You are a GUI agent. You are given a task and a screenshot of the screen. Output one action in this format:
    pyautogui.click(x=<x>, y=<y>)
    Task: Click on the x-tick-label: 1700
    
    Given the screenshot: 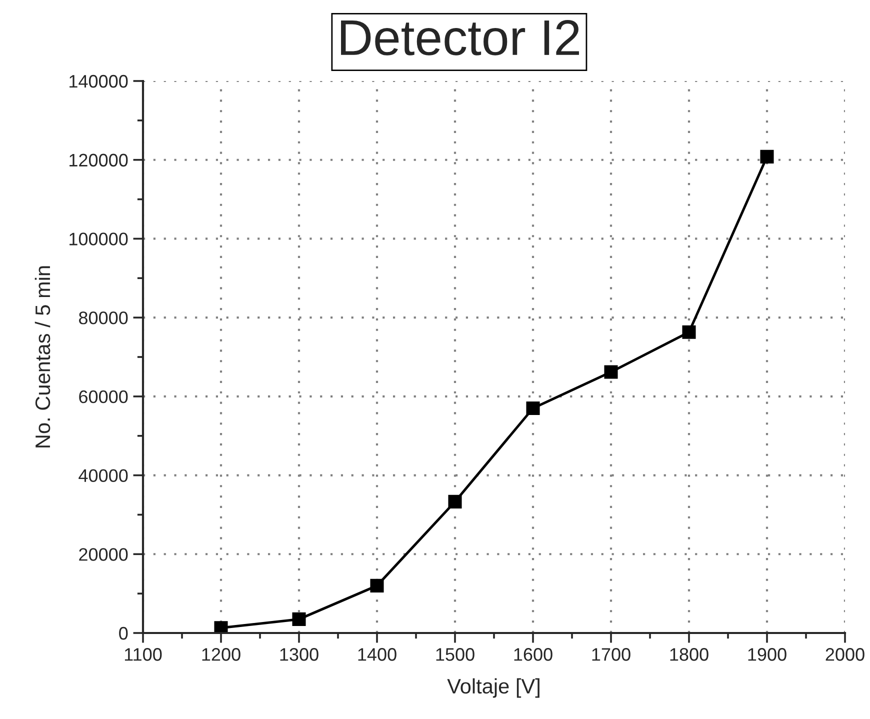 What is the action you would take?
    pyautogui.click(x=611, y=654)
    